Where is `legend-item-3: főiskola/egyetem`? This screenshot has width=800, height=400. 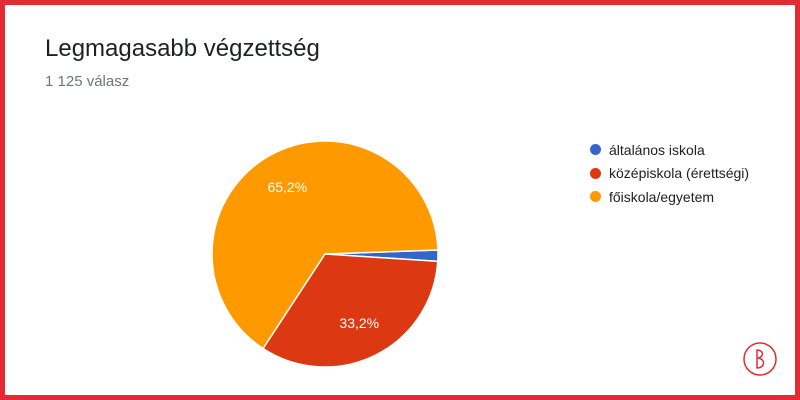 legend-item-3: főiskola/egyetem is located at coordinates (669, 197).